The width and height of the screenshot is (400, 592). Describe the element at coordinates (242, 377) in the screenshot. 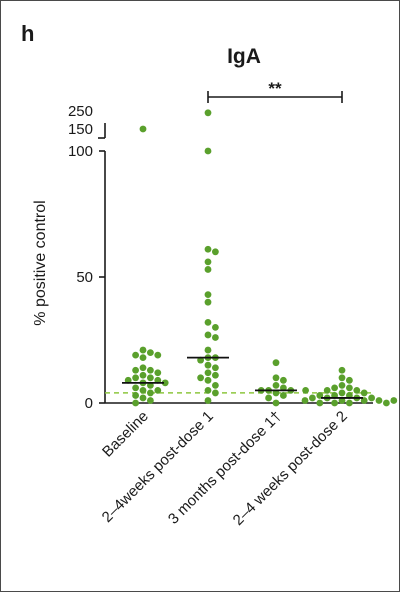

I see `medians-group` at that location.